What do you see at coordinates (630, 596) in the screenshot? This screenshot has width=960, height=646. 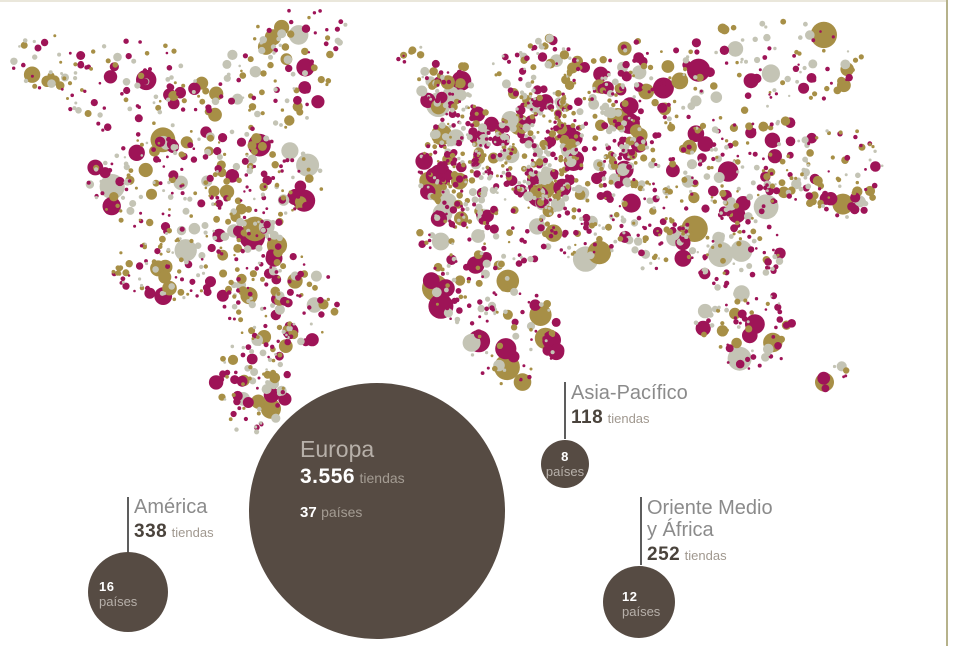 I see `oriente-countries-value: 12` at bounding box center [630, 596].